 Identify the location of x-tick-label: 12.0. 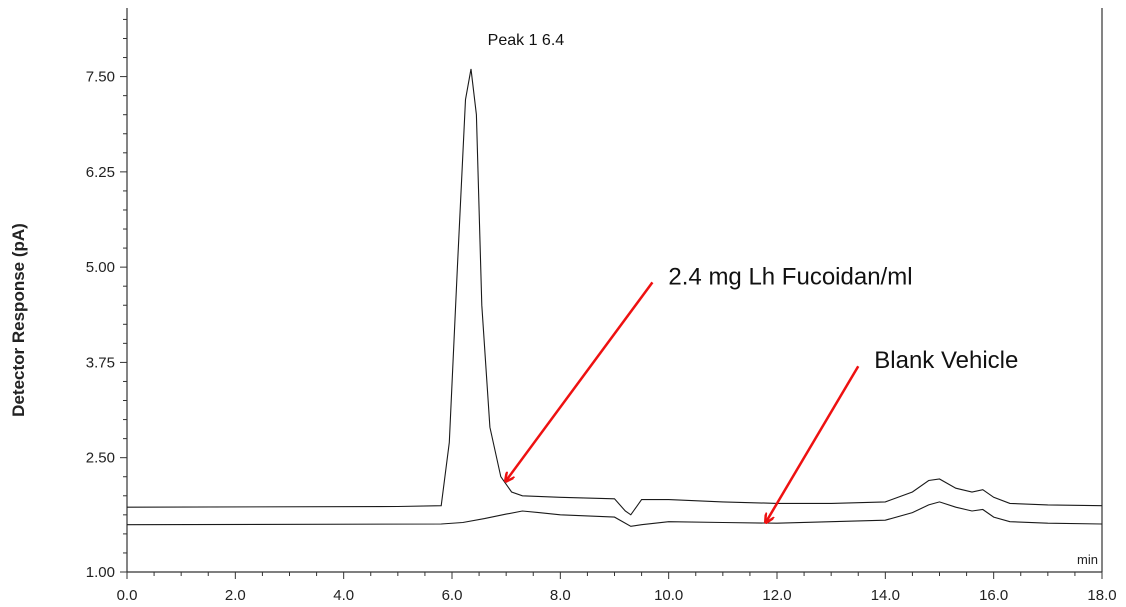
(776, 595).